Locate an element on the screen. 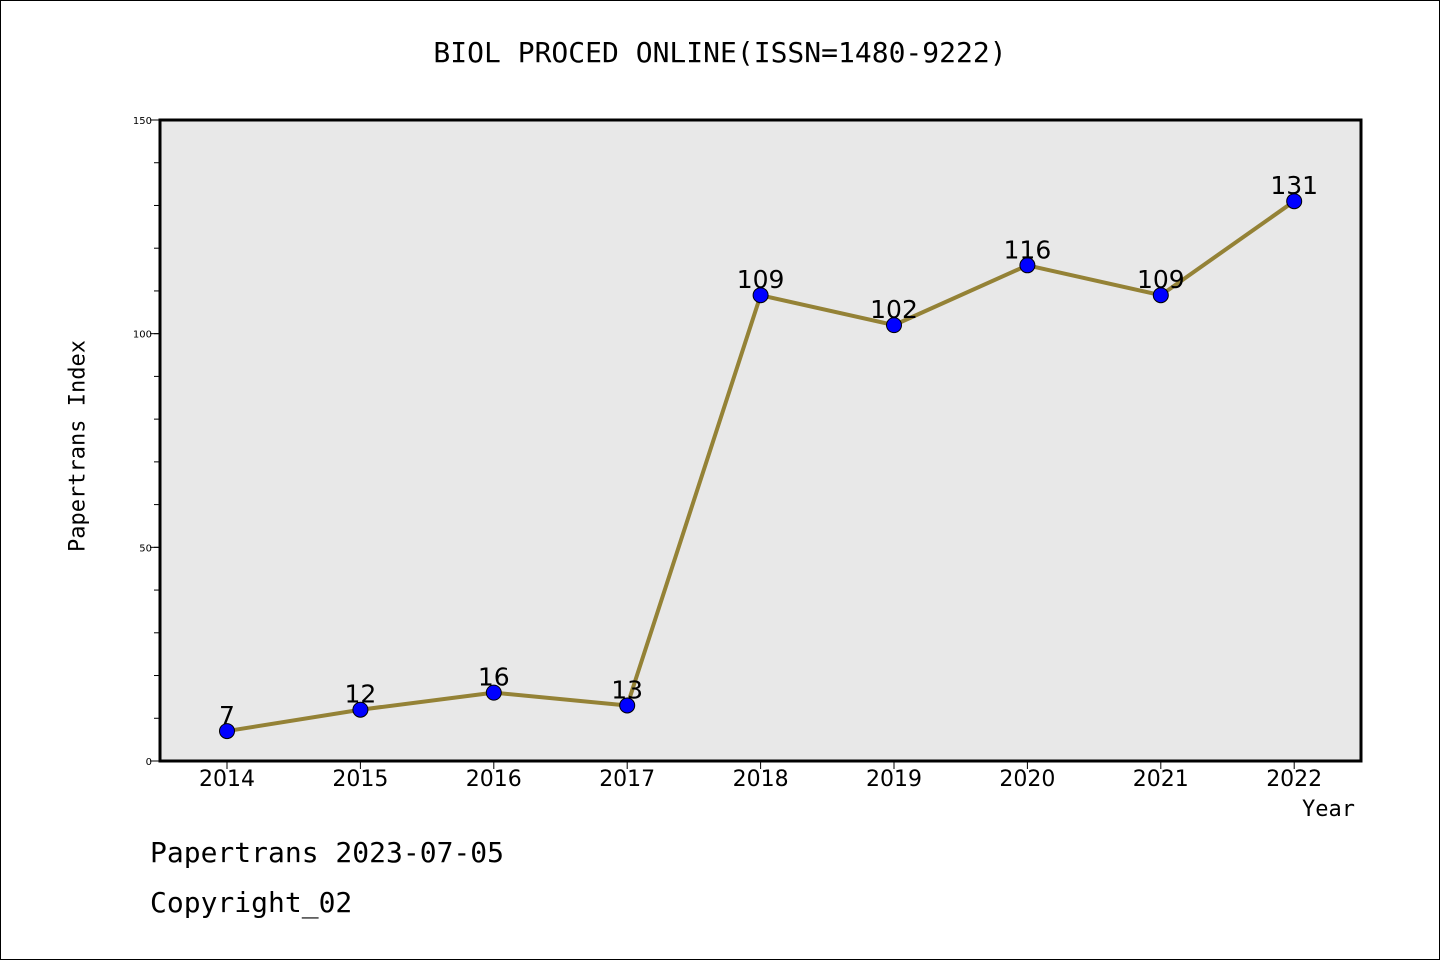  y-tick-label: 100 is located at coordinates (142, 335).